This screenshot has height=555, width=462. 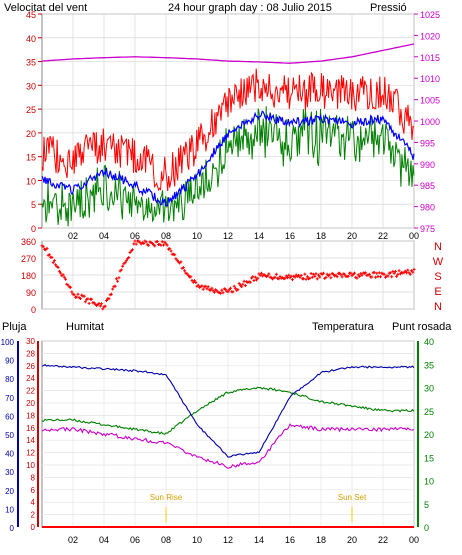 I want to click on temperature-axis: 0 5 10 15 20 25 30 35 40, so click(x=425, y=435).